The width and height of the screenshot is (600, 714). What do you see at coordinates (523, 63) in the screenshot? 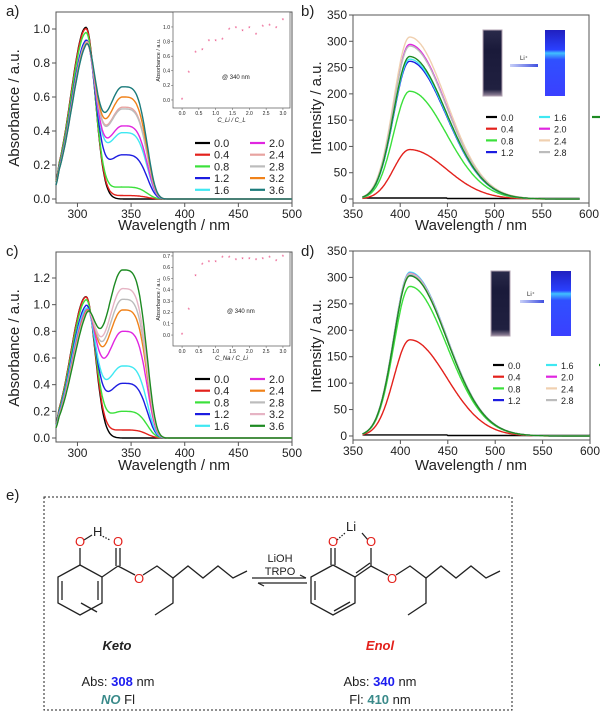
I see `vial-photo-b: Li⁺` at bounding box center [523, 63].